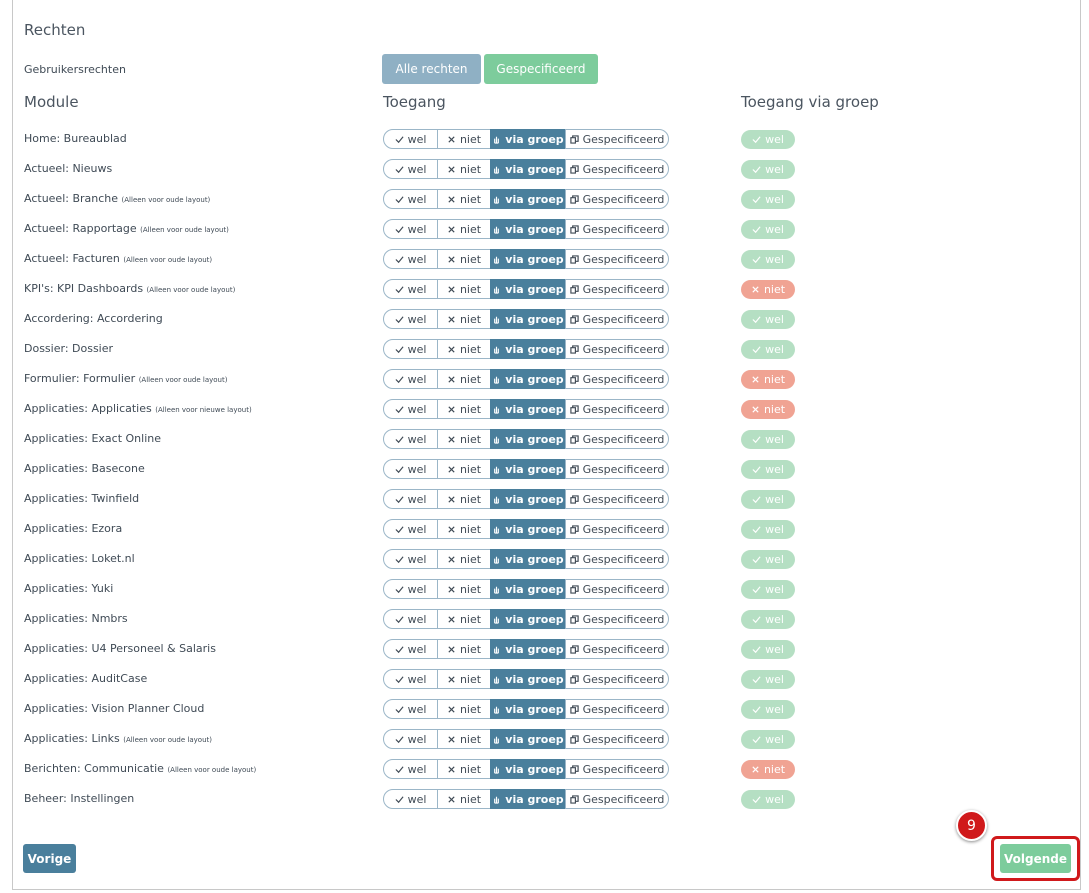 The height and width of the screenshot is (893, 1089). I want to click on specified-button: Gespecificeerd, so click(541, 69).